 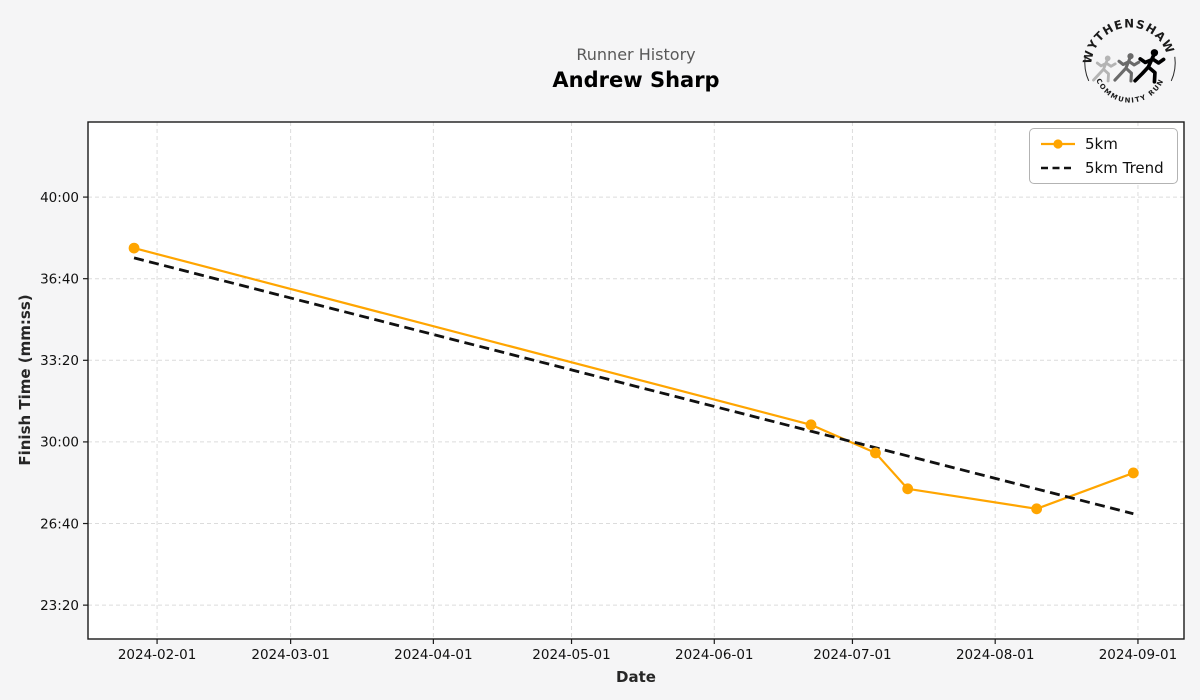 What do you see at coordinates (636, 677) in the screenshot?
I see `x-axis-label: Date` at bounding box center [636, 677].